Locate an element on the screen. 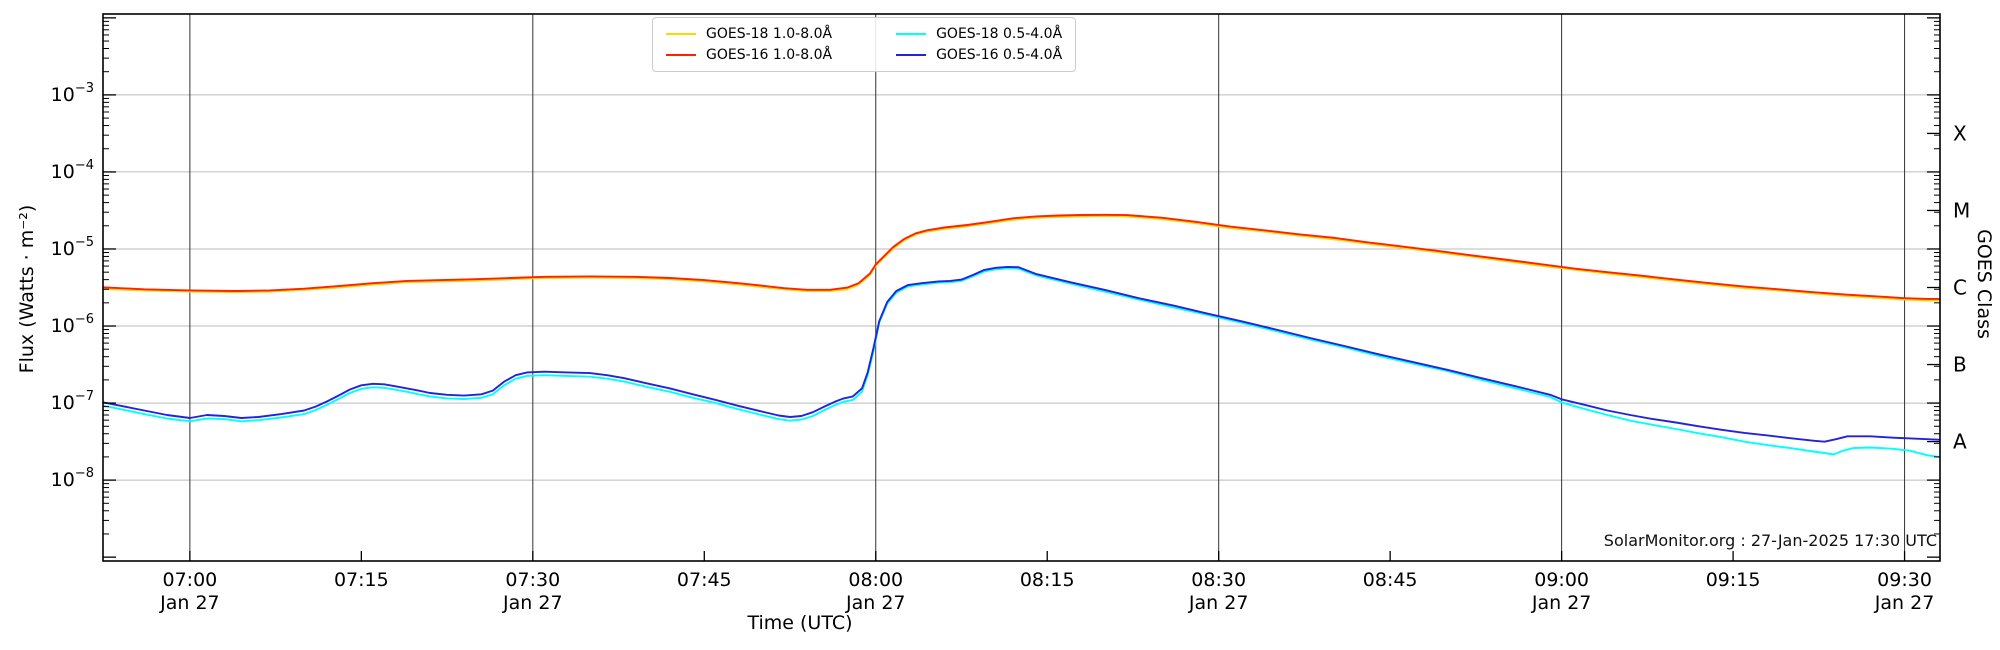  y-tick-label: 10⁻⁵ is located at coordinates (72, 247).